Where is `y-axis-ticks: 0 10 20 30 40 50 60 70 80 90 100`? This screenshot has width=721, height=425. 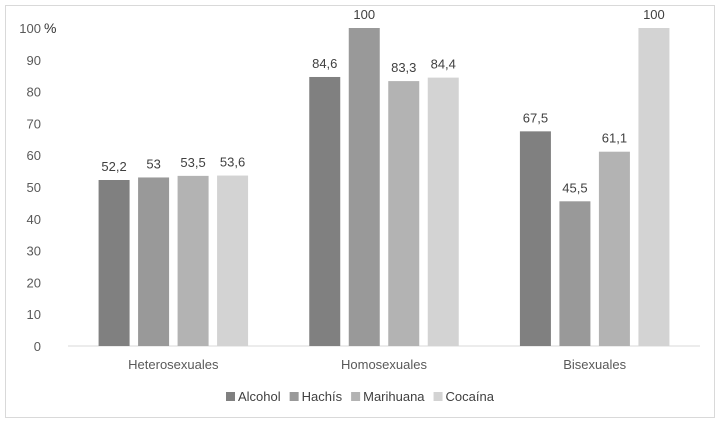
y-axis-ticks: 0 10 20 30 40 50 60 70 80 90 100 is located at coordinates (30, 187).